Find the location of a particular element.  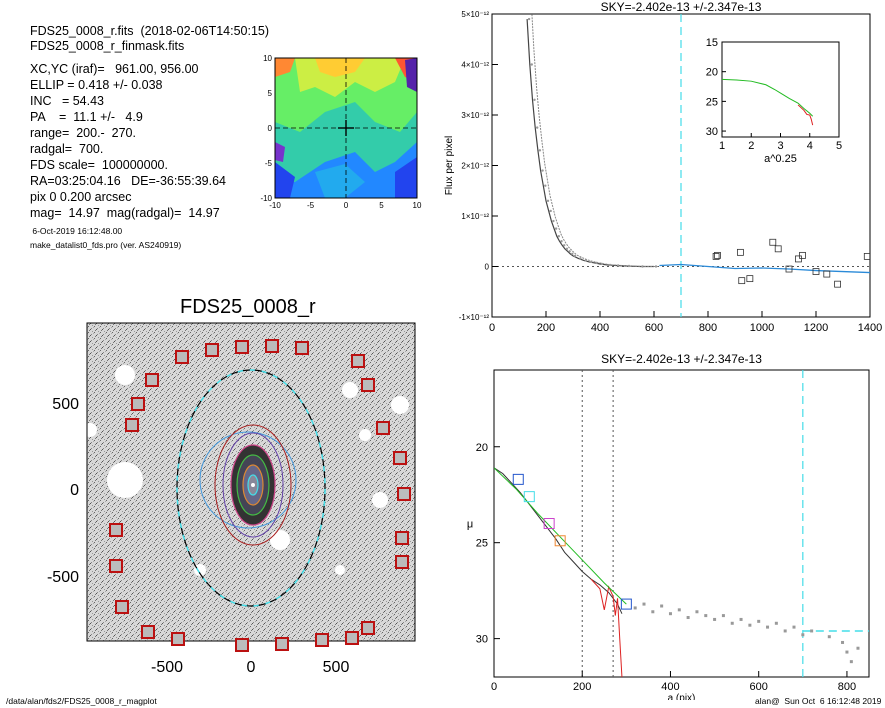

inset-y-tick-label: 30 is located at coordinates (712, 132).